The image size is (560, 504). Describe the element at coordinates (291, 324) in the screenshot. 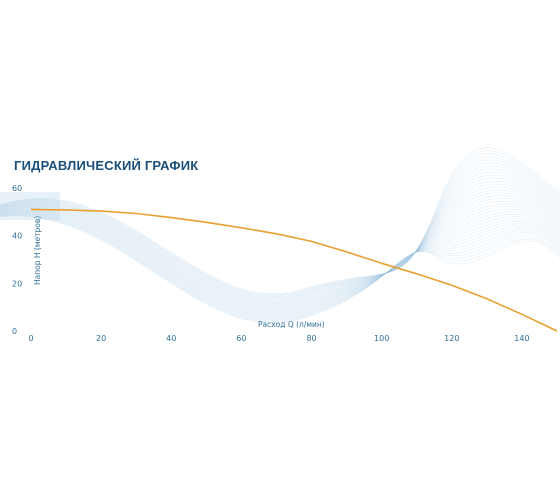

I see `x-axis-label: Расход Q (л/мин)` at that location.